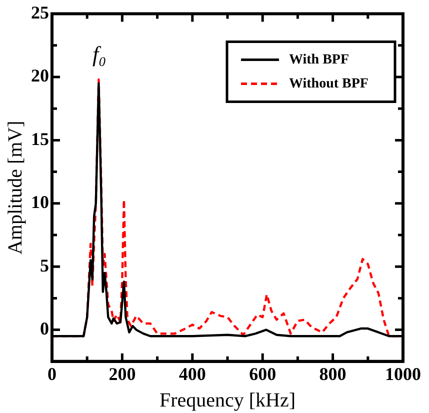 This screenshot has height=413, width=429. What do you see at coordinates (262, 374) in the screenshot?
I see `x-tick-label: 600` at bounding box center [262, 374].